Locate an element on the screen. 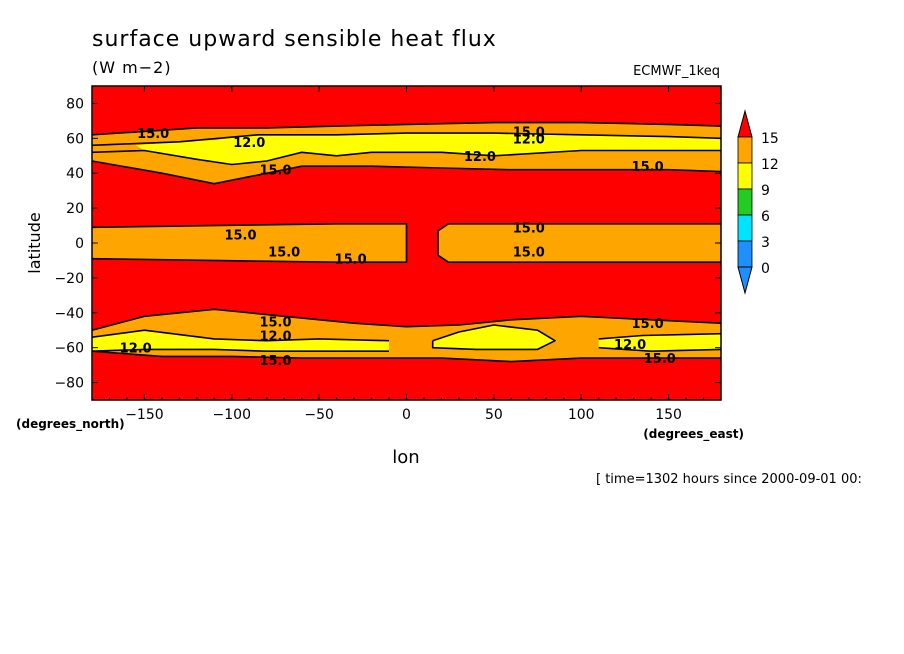  colorbar-label: 9 is located at coordinates (765, 191).